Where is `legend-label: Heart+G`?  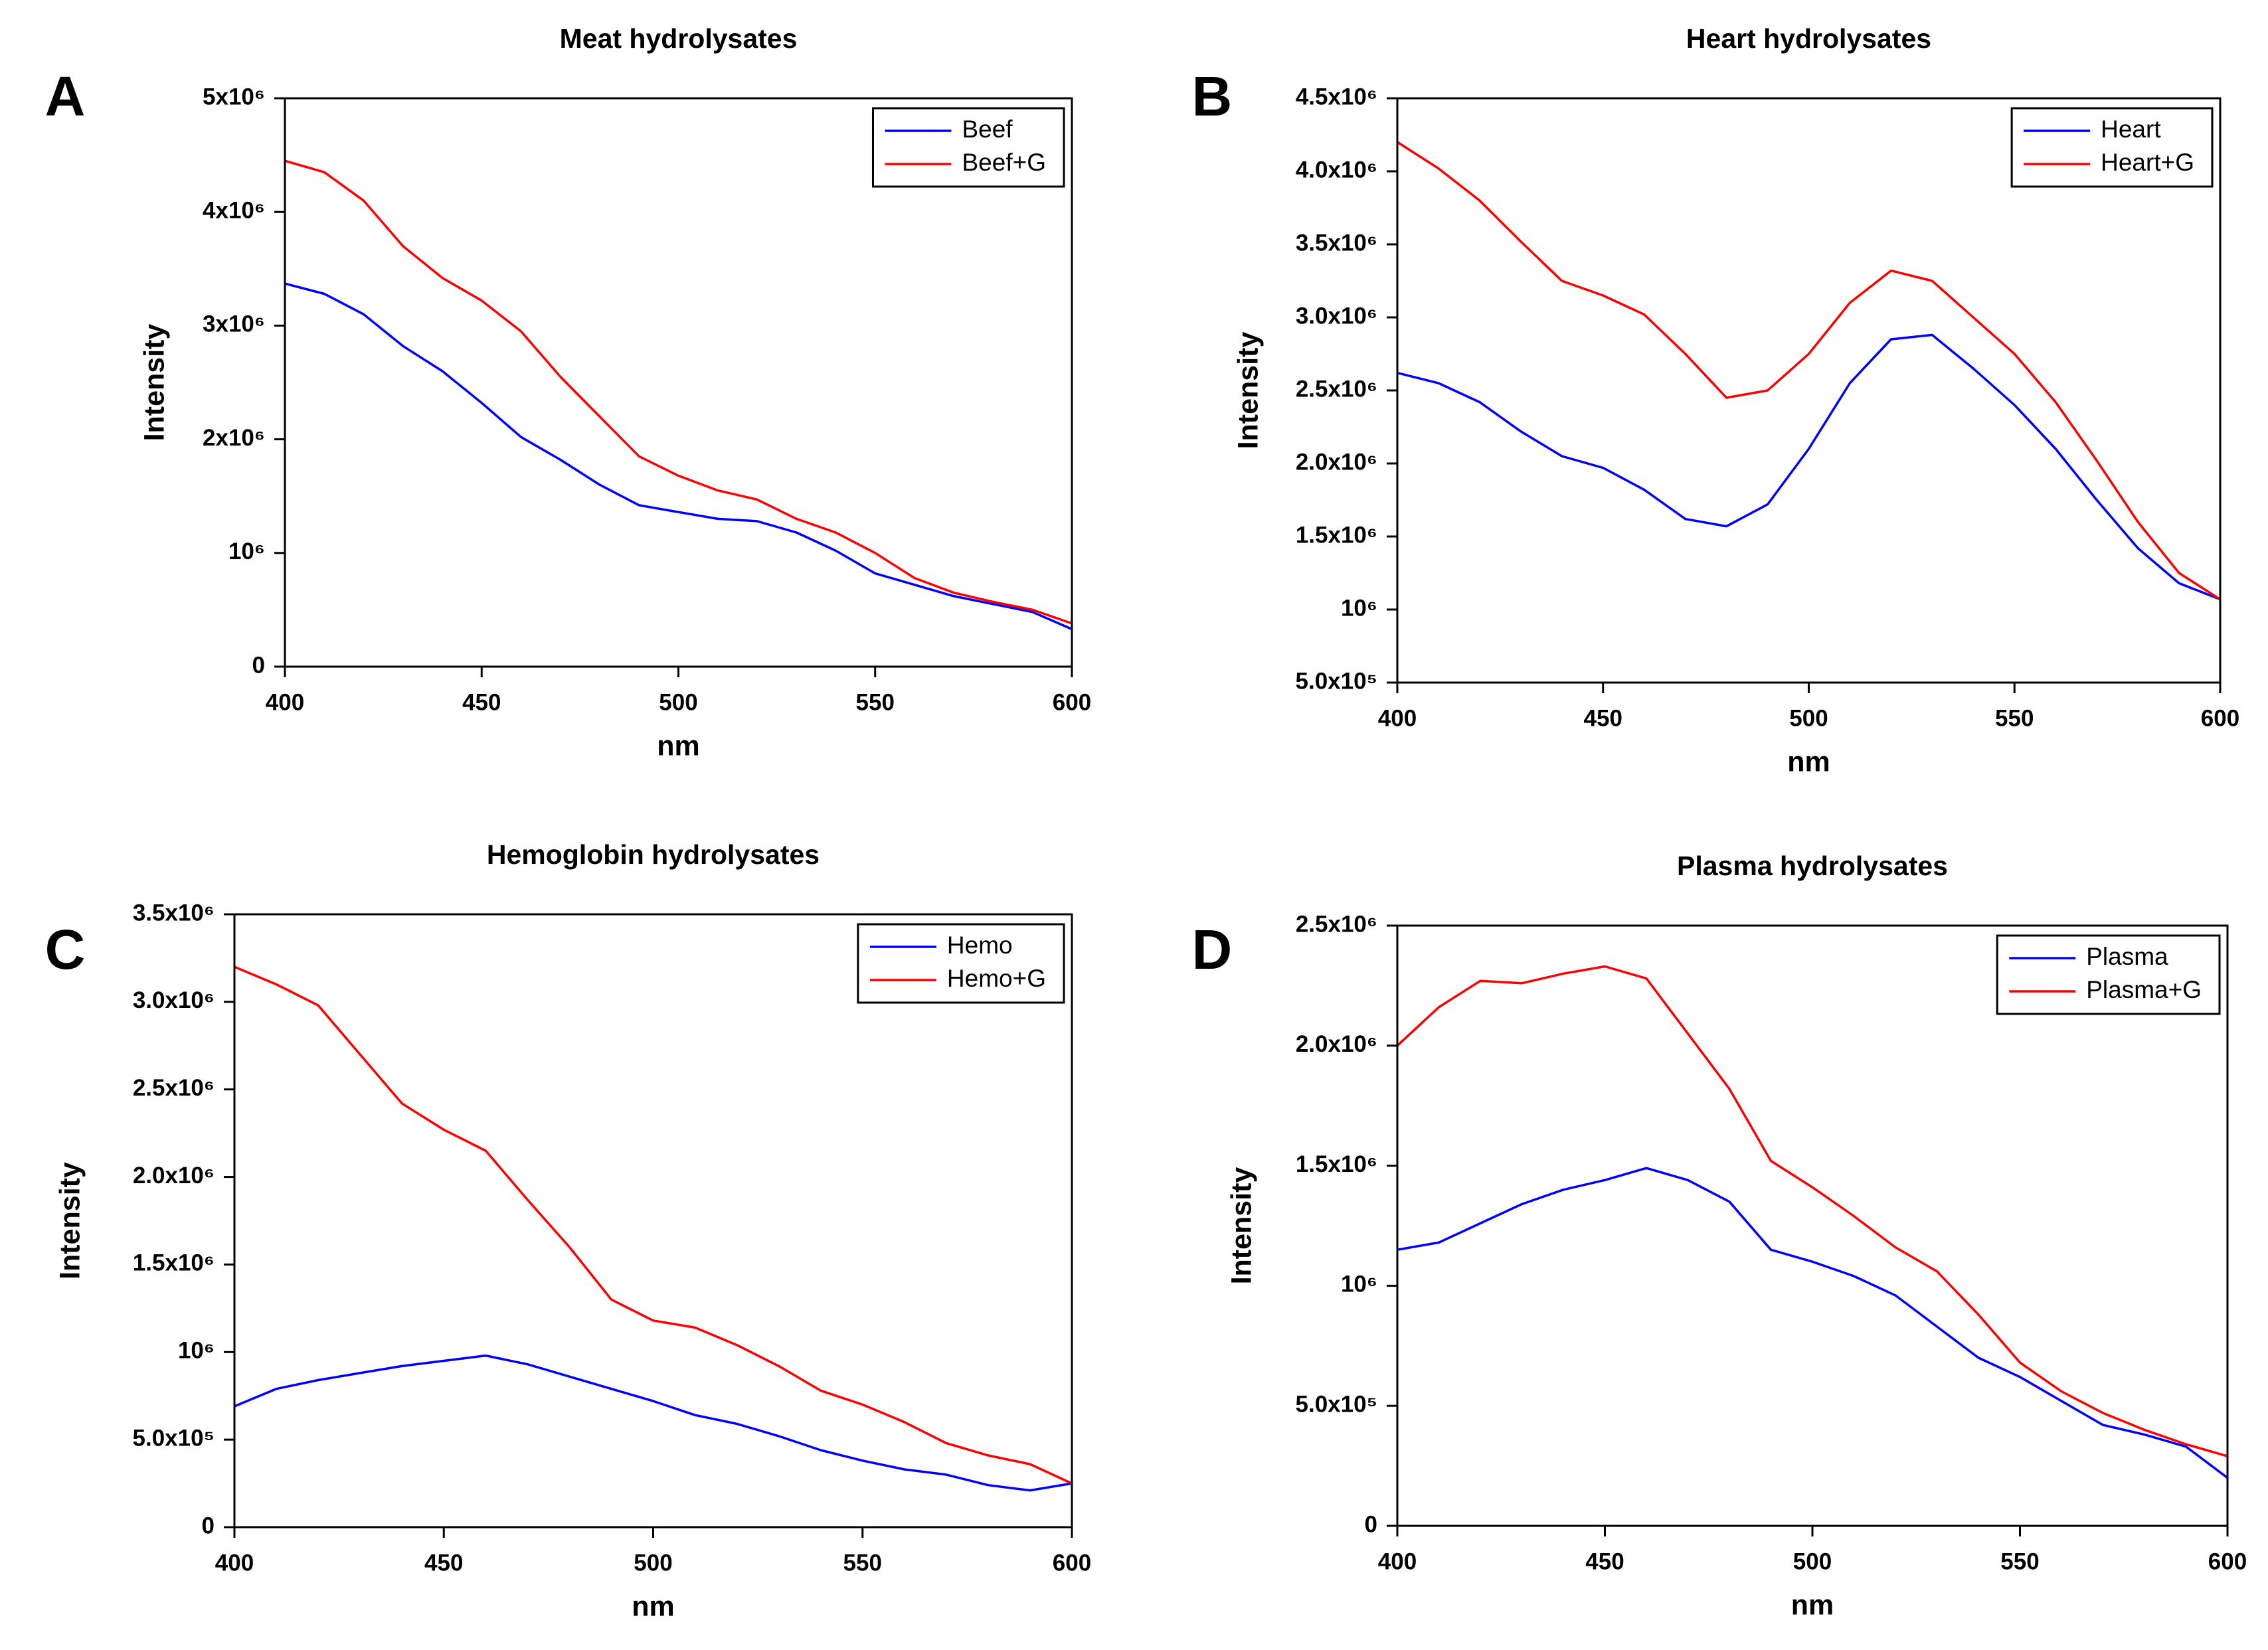
legend-label: Heart+G is located at coordinates (2147, 162).